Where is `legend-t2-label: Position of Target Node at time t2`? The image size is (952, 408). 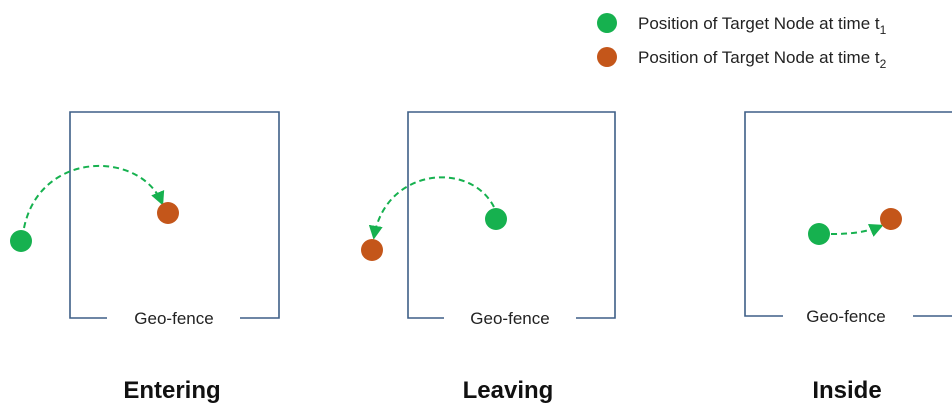
legend-t2-label: Position of Target Node at time t2 is located at coordinates (762, 59).